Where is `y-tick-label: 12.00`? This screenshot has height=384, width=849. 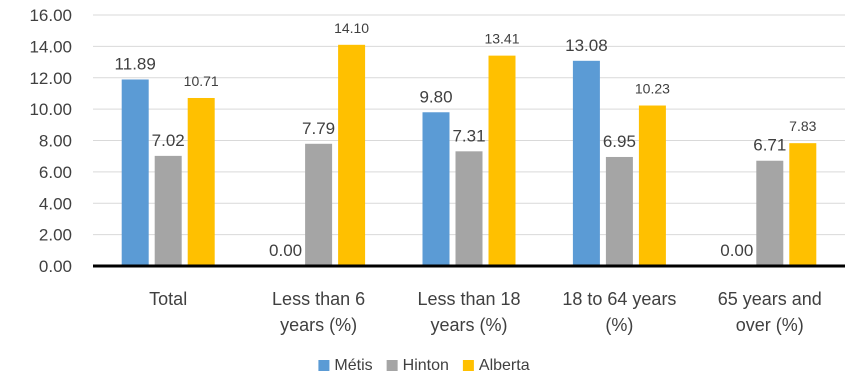
y-tick-label: 12.00 is located at coordinates (50, 78).